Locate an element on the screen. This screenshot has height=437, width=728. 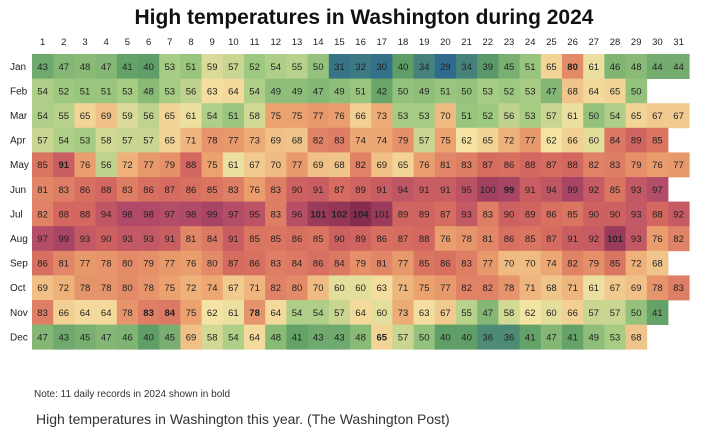
cell-value-label: 64 is located at coordinates (106, 313).